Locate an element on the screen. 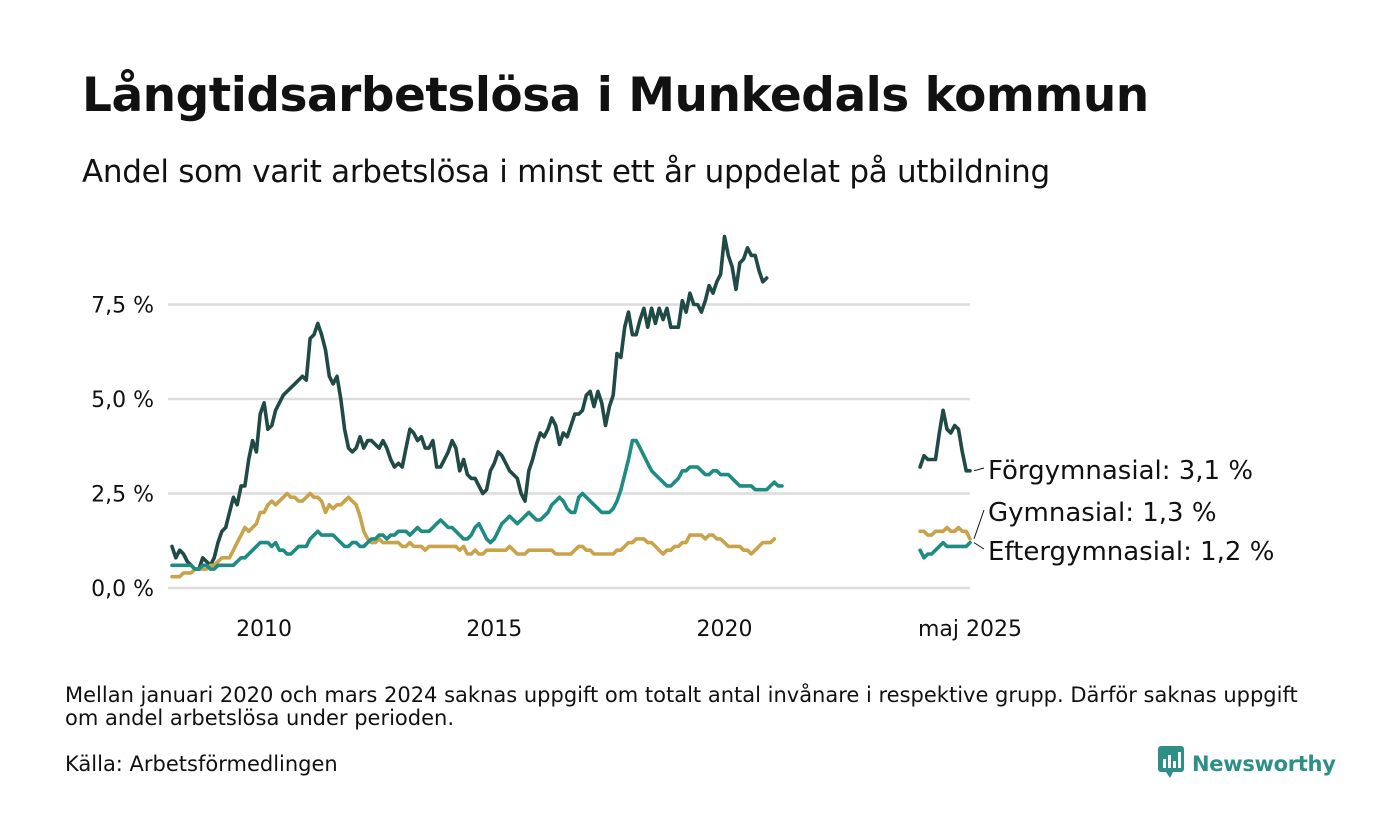 The height and width of the screenshot is (840, 1400). y-tick-label: 2,5 % is located at coordinates (122, 495).